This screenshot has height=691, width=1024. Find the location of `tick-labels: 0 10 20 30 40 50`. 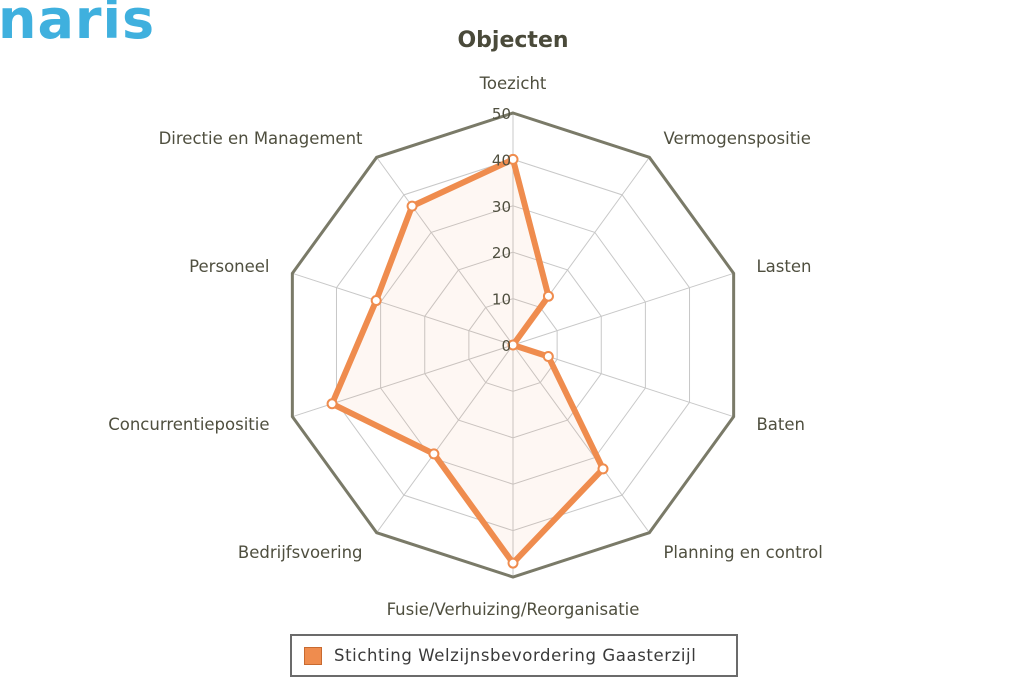

tick-labels: 0 10 20 30 40 50 is located at coordinates (501, 230).